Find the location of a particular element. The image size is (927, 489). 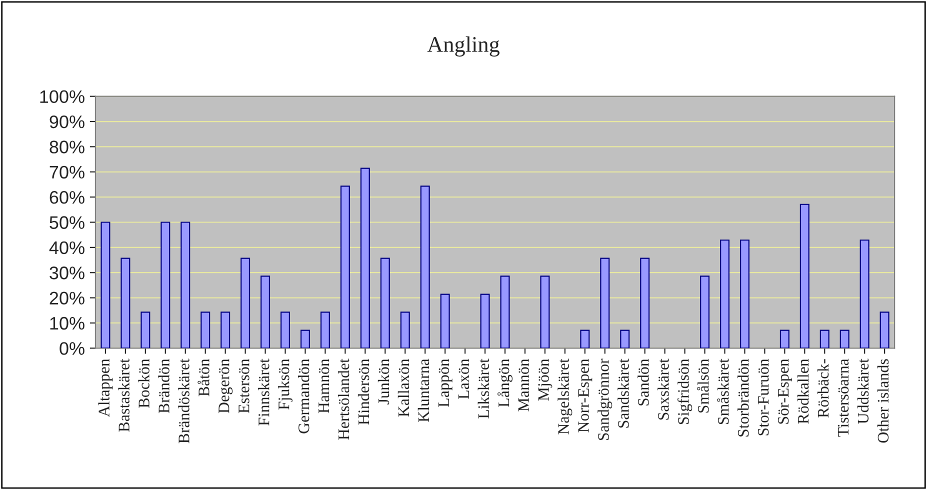

x-tick-label: Nagelskäret is located at coordinates (565, 396).